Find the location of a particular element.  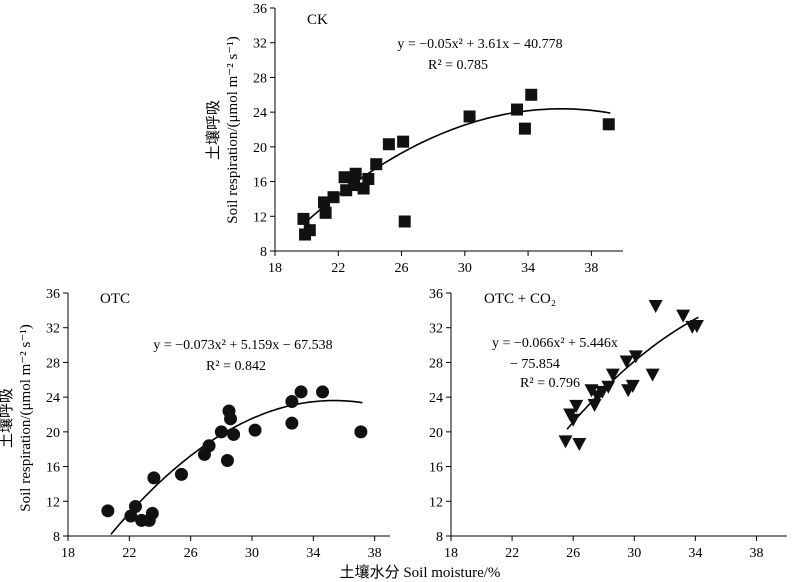

panel-title: CK is located at coordinates (317, 20).